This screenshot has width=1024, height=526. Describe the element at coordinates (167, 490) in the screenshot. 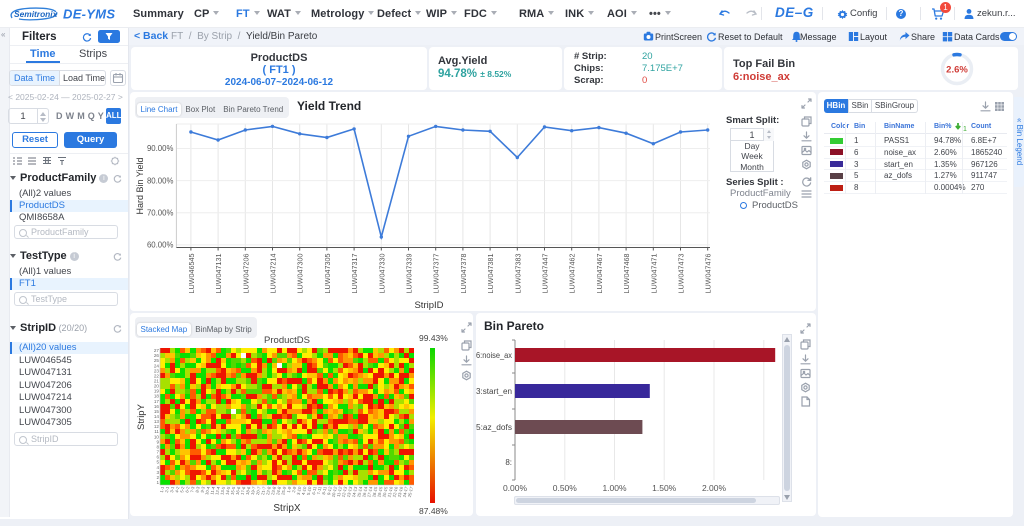

I see `svg-text: 2-1` at that location.